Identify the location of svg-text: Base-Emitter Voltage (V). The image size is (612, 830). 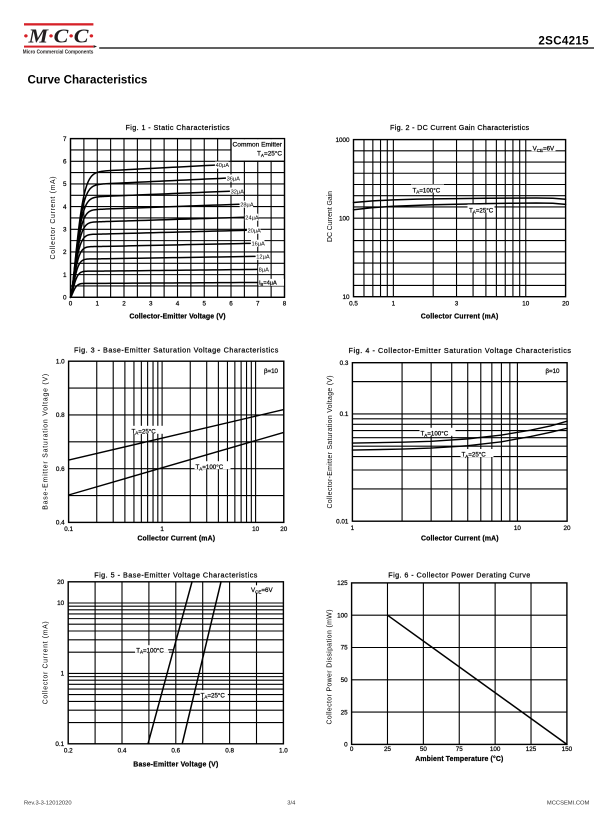
(175, 764).